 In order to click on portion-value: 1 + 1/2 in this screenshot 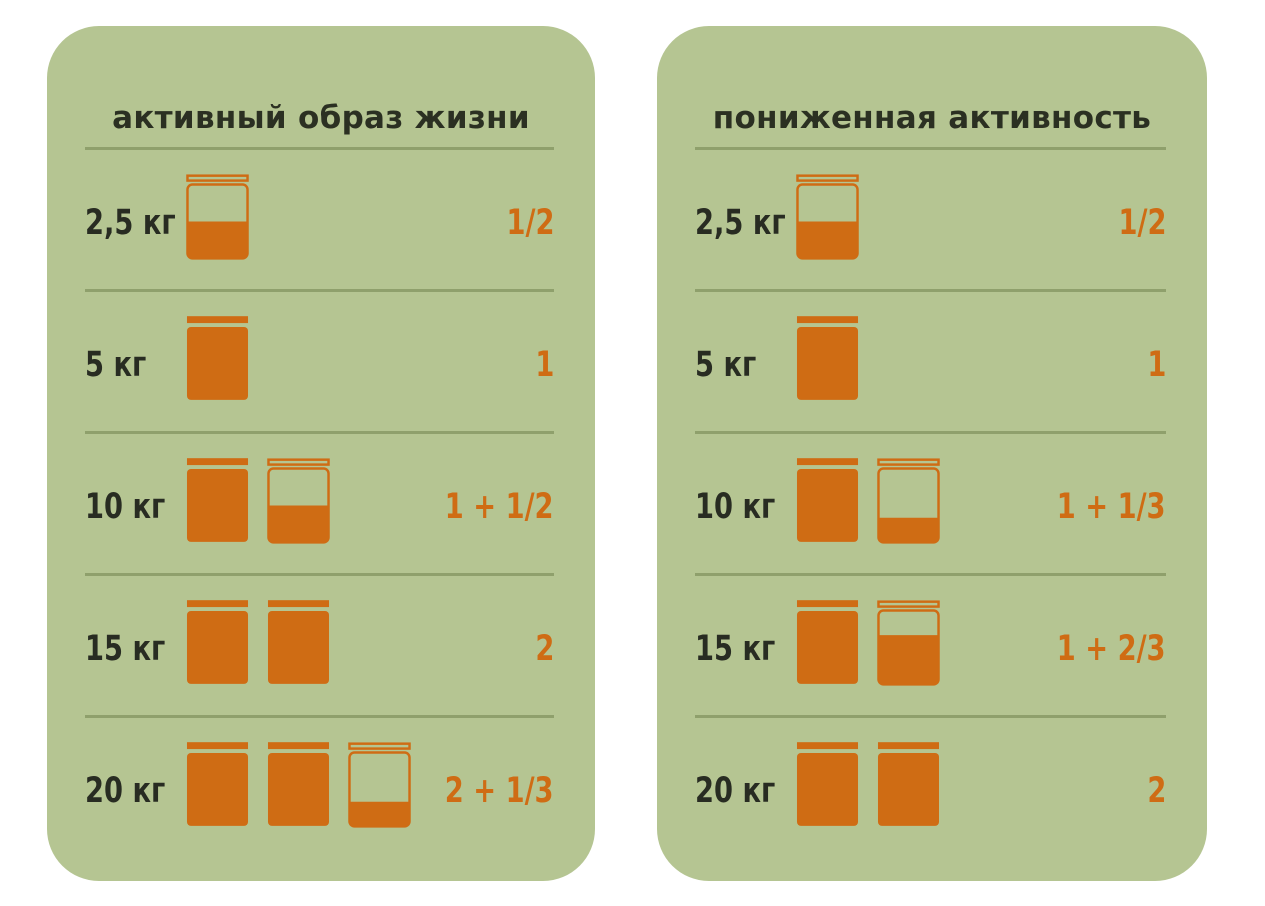, I will do `click(499, 507)`.